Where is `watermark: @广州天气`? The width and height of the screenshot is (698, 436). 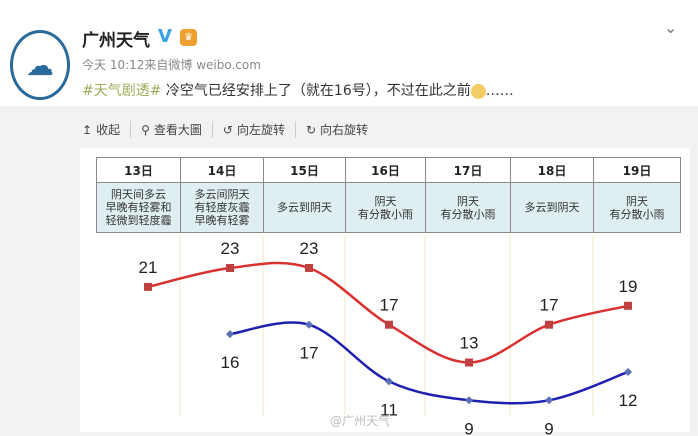 watermark: @广州天气 is located at coordinates (360, 421).